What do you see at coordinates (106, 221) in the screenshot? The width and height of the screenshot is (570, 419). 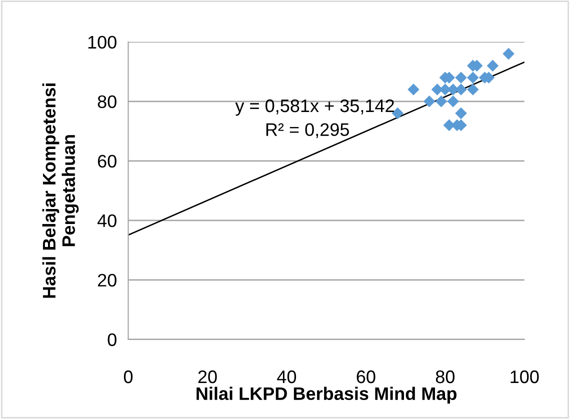 I see `y-tick-label: 40` at bounding box center [106, 221].